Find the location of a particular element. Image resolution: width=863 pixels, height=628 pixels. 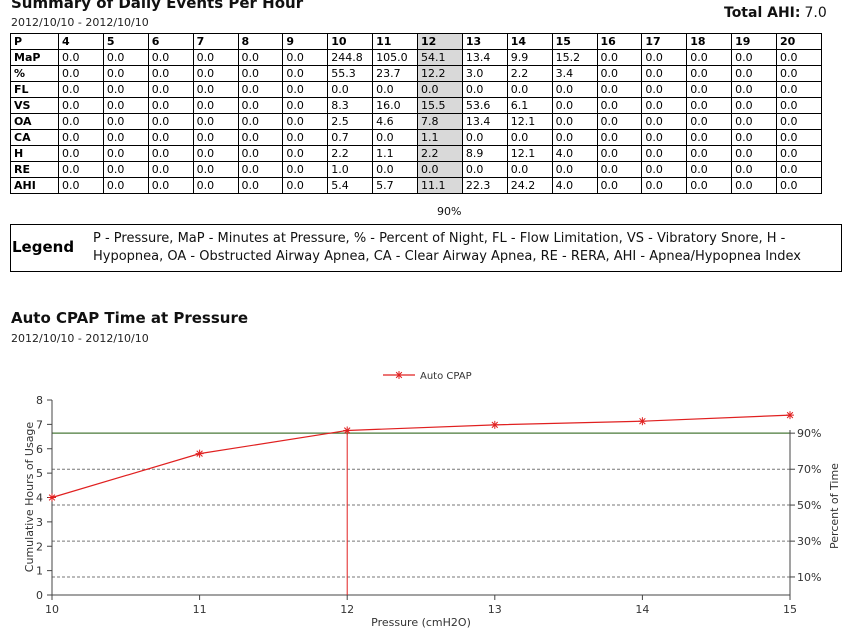

table-cell: 5.7 is located at coordinates (395, 185).